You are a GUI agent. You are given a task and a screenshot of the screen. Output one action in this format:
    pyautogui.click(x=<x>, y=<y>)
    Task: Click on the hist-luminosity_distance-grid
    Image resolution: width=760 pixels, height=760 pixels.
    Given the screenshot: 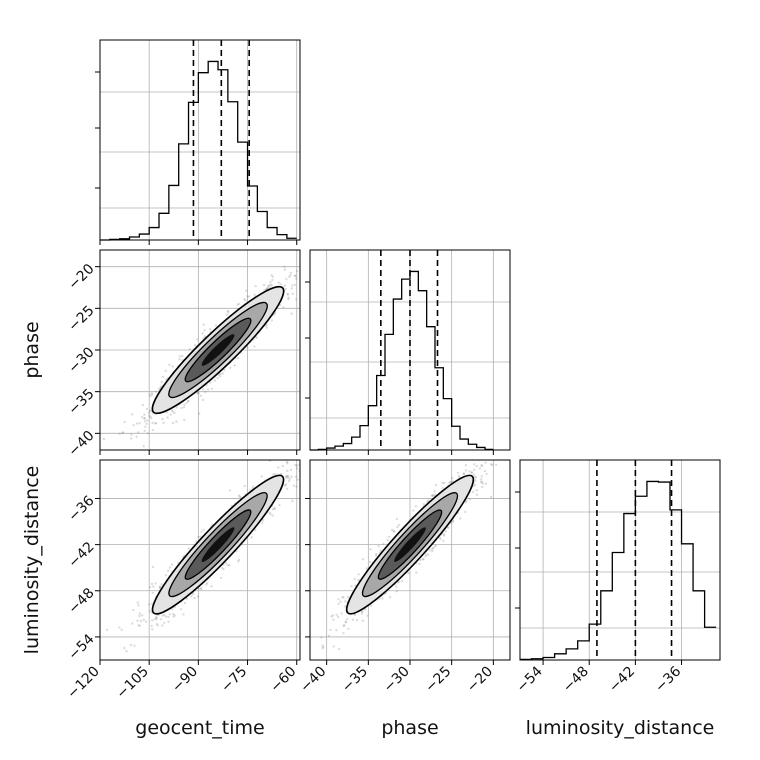 What is the action you would take?
    pyautogui.click(x=620, y=560)
    